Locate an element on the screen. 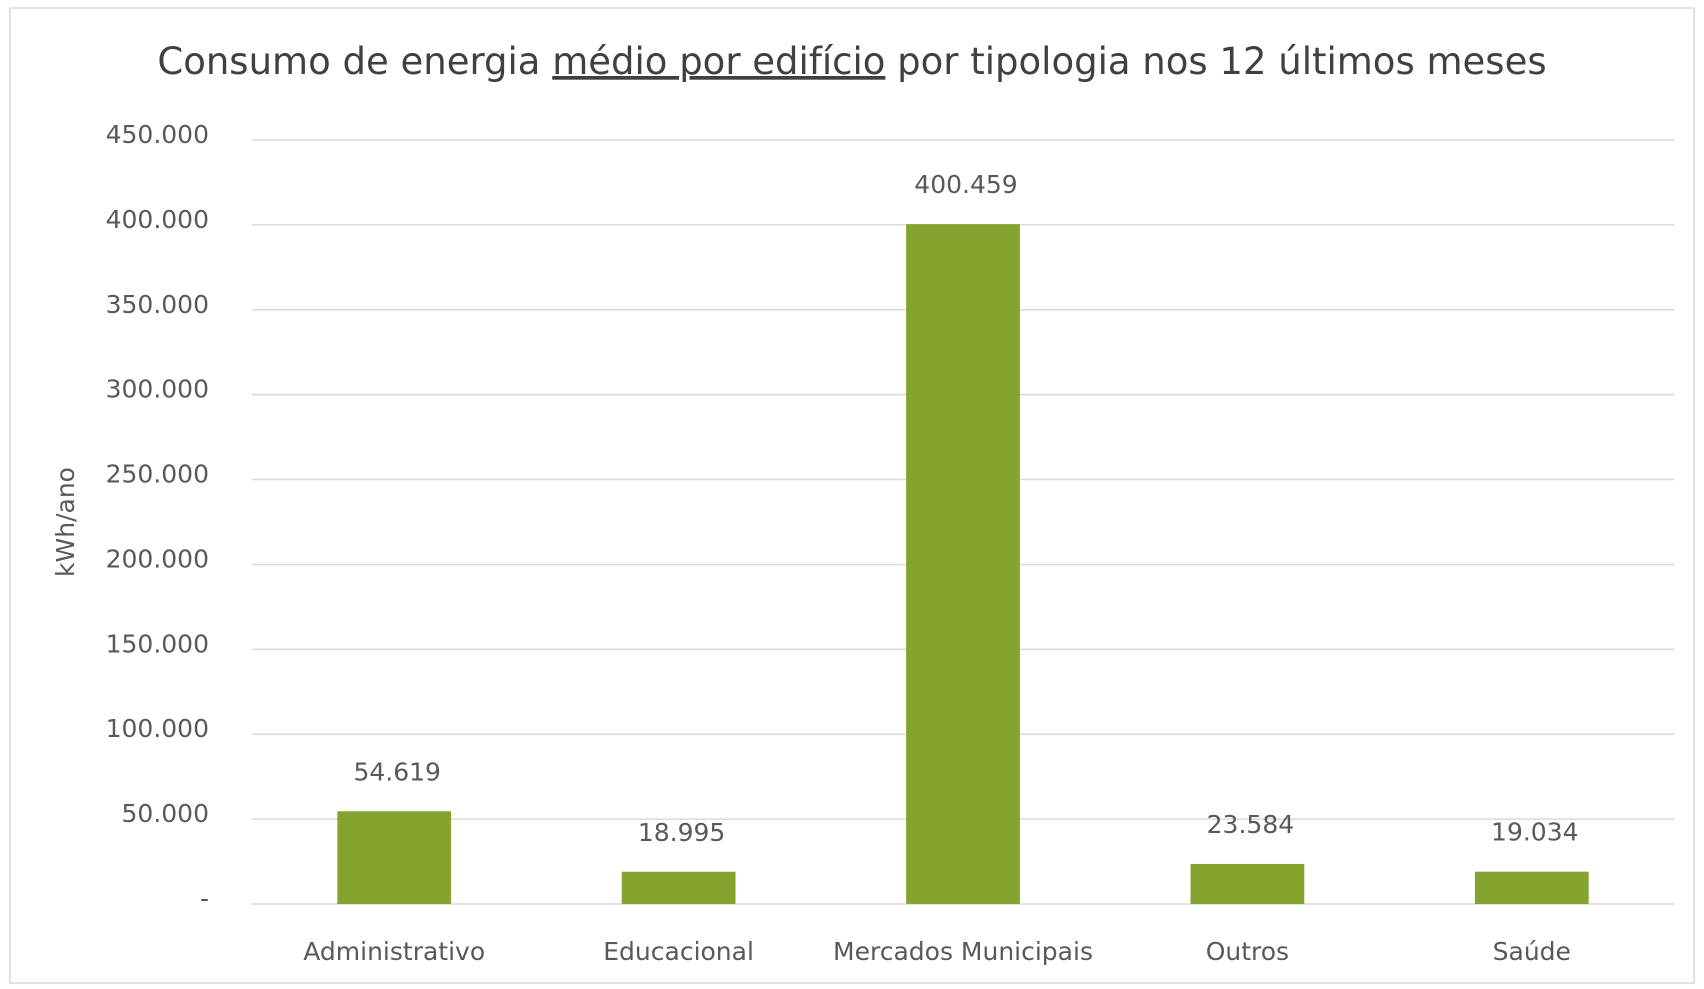 This screenshot has width=1704, height=989. y-axis-label: kWh/ano is located at coordinates (65, 522).